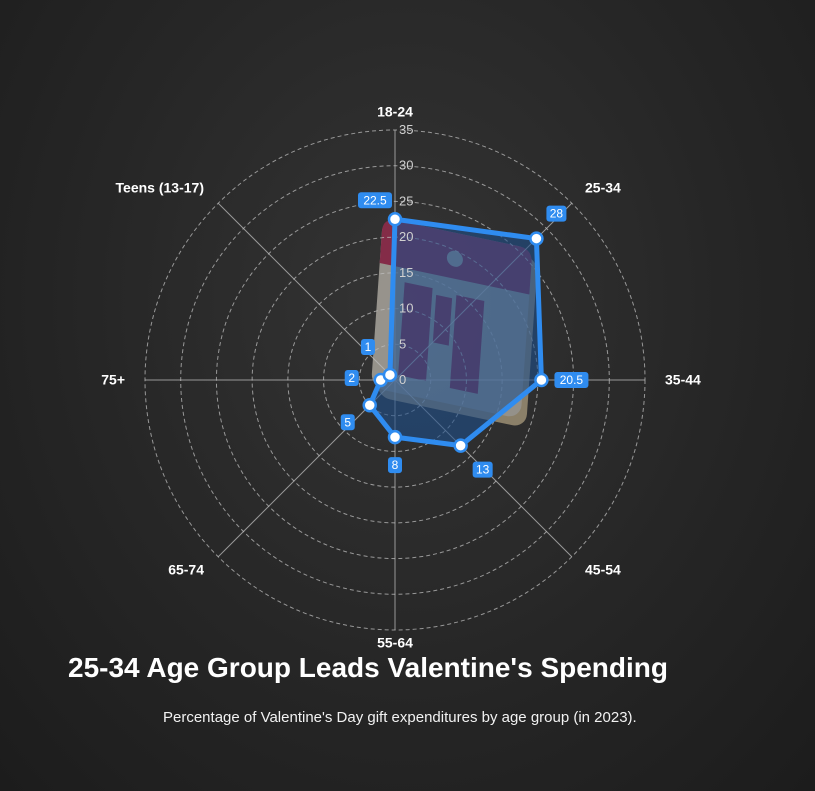 The width and height of the screenshot is (815, 791). I want to click on data-label-text: 5, so click(347, 422).